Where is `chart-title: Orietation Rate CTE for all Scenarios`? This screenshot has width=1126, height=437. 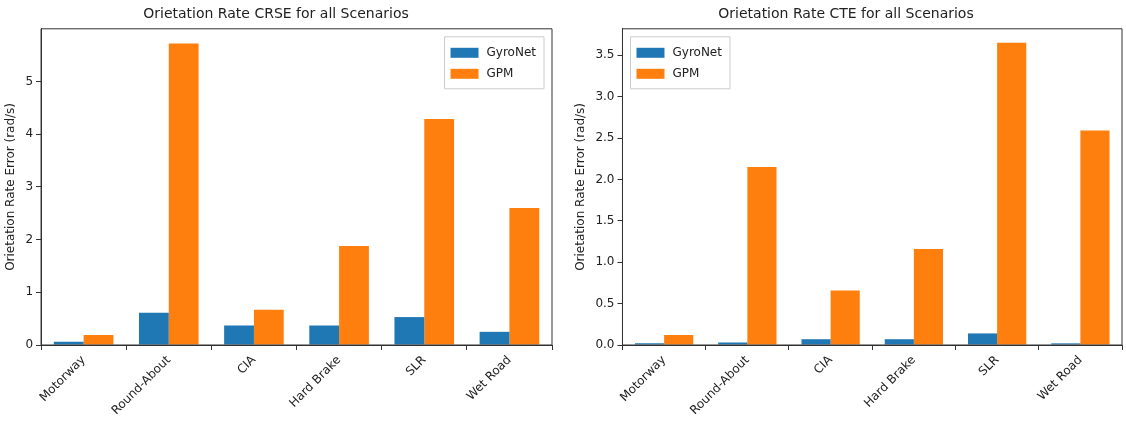
chart-title: Orietation Rate CTE for all Scenarios is located at coordinates (846, 13).